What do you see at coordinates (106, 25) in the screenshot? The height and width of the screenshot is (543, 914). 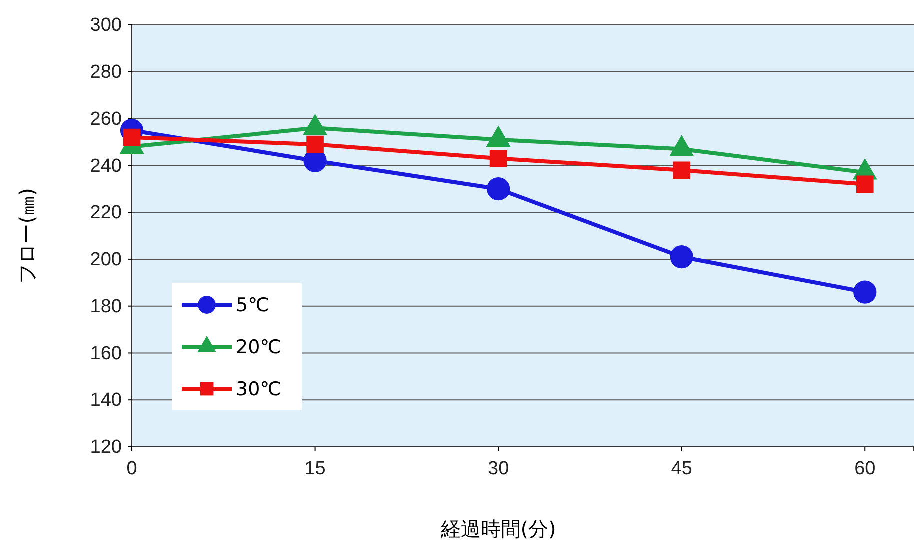 I see `y-tick-label: 300` at bounding box center [106, 25].